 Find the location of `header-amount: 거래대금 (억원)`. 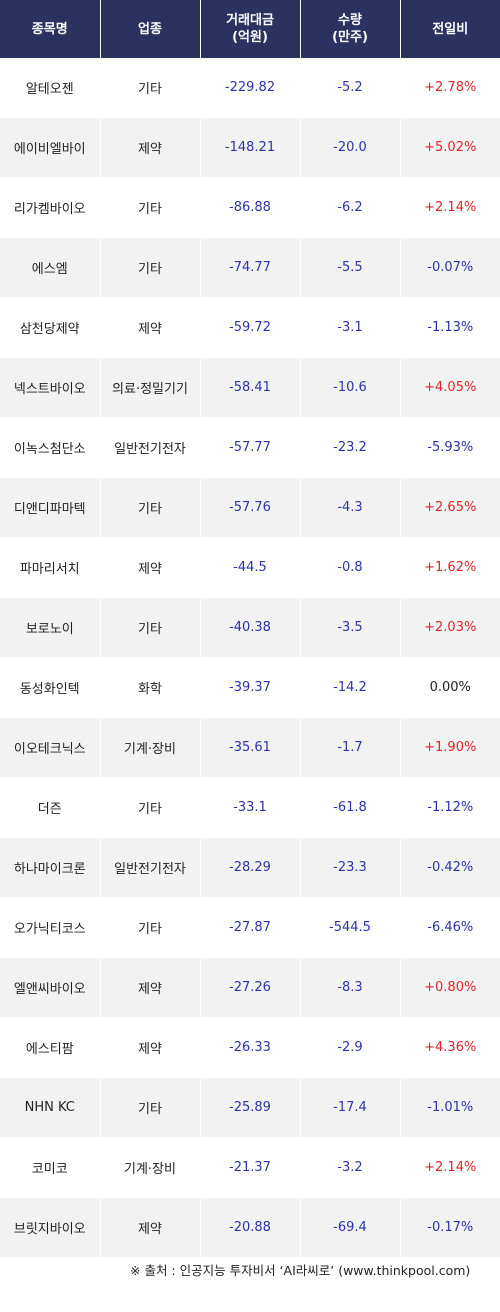

header-amount: 거래대금 (억원) is located at coordinates (250, 29).